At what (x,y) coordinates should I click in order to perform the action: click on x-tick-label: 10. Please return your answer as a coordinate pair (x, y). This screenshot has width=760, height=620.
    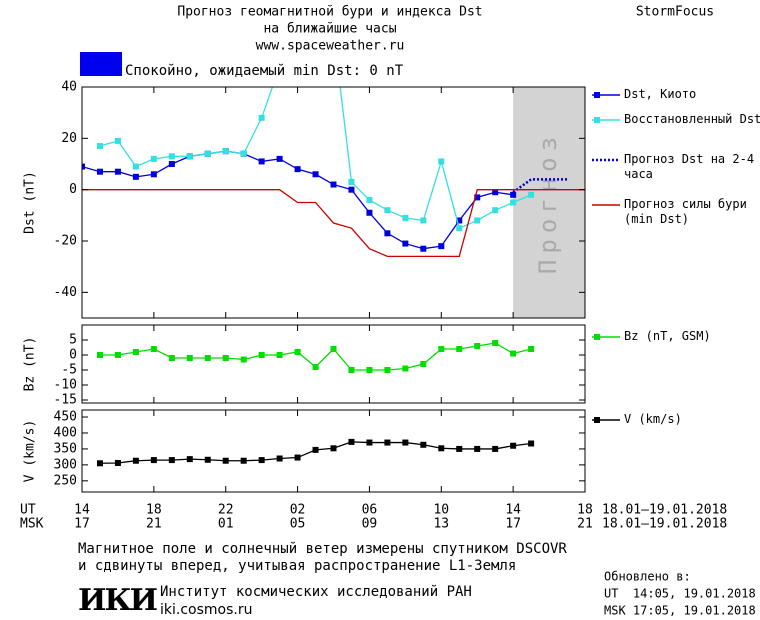
    Looking at the image, I should click on (441, 510).